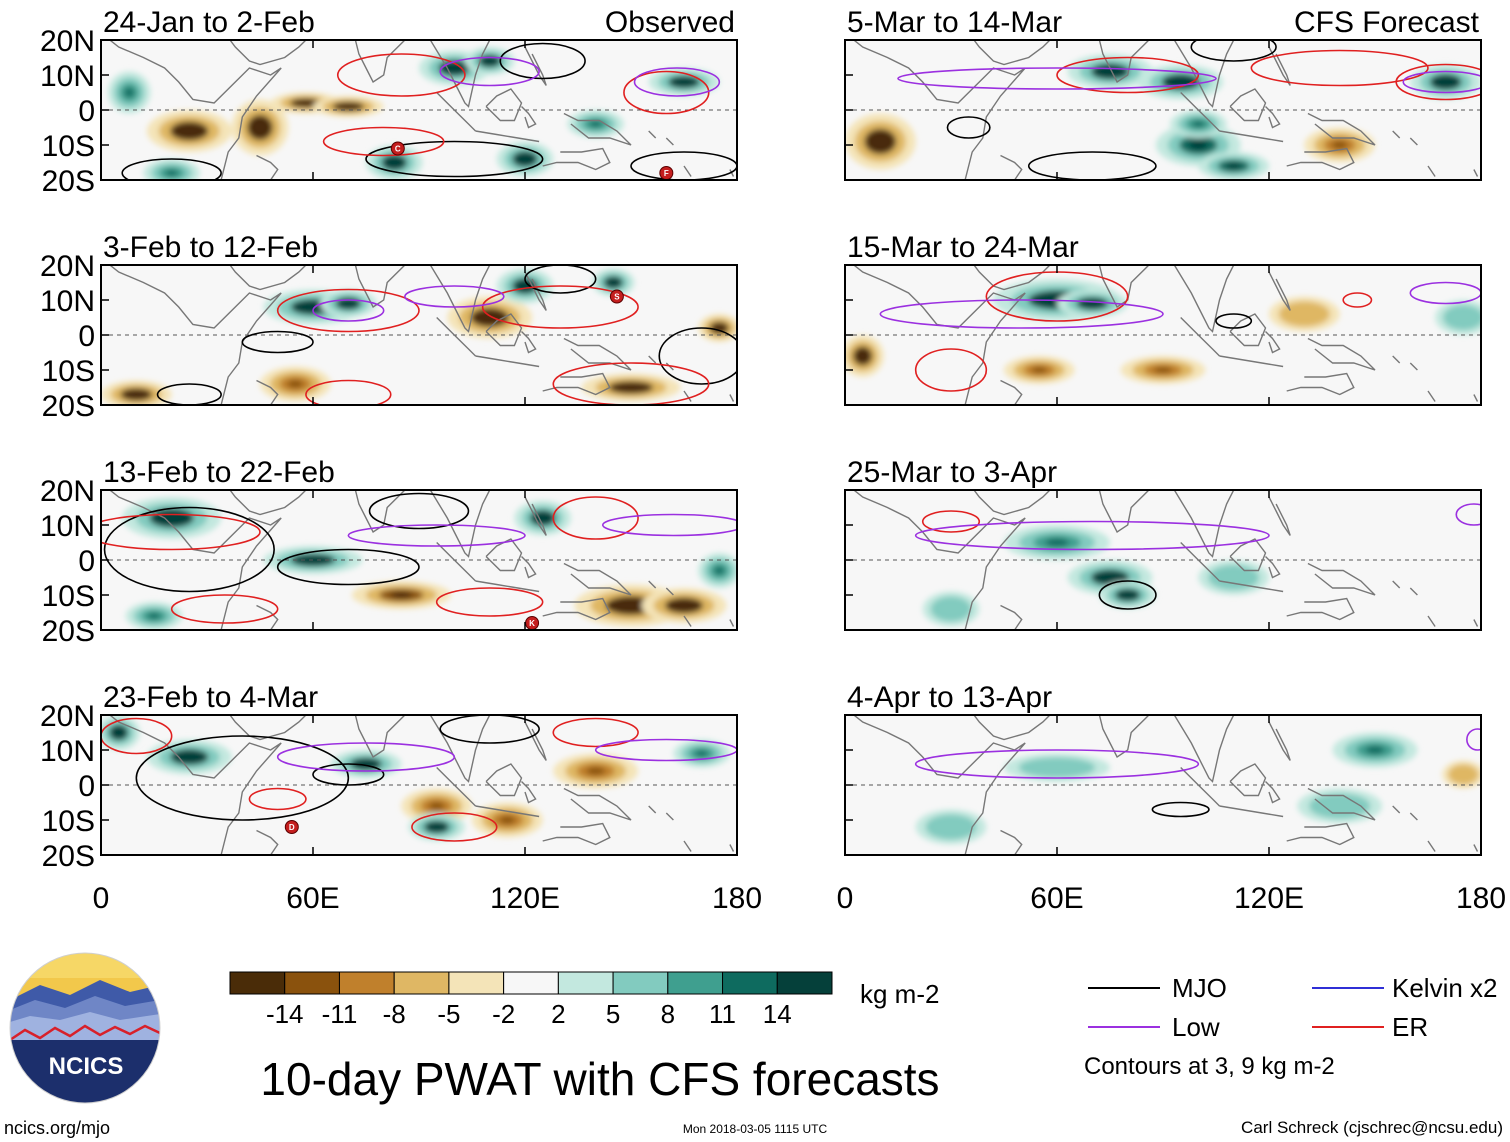  I want to click on figure-title: 10-day PWAT with CFS forecasts, so click(599, 1079).